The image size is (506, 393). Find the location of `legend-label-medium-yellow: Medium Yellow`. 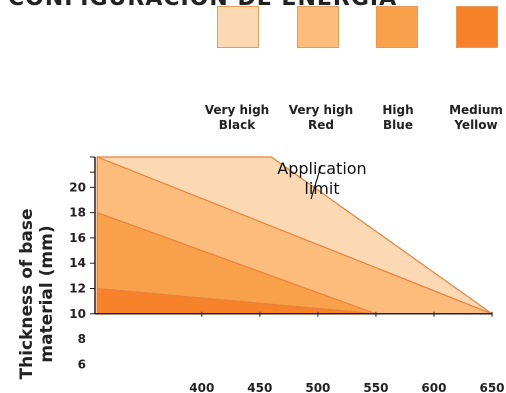

legend-label-medium-yellow: Medium Yellow is located at coordinates (476, 117).